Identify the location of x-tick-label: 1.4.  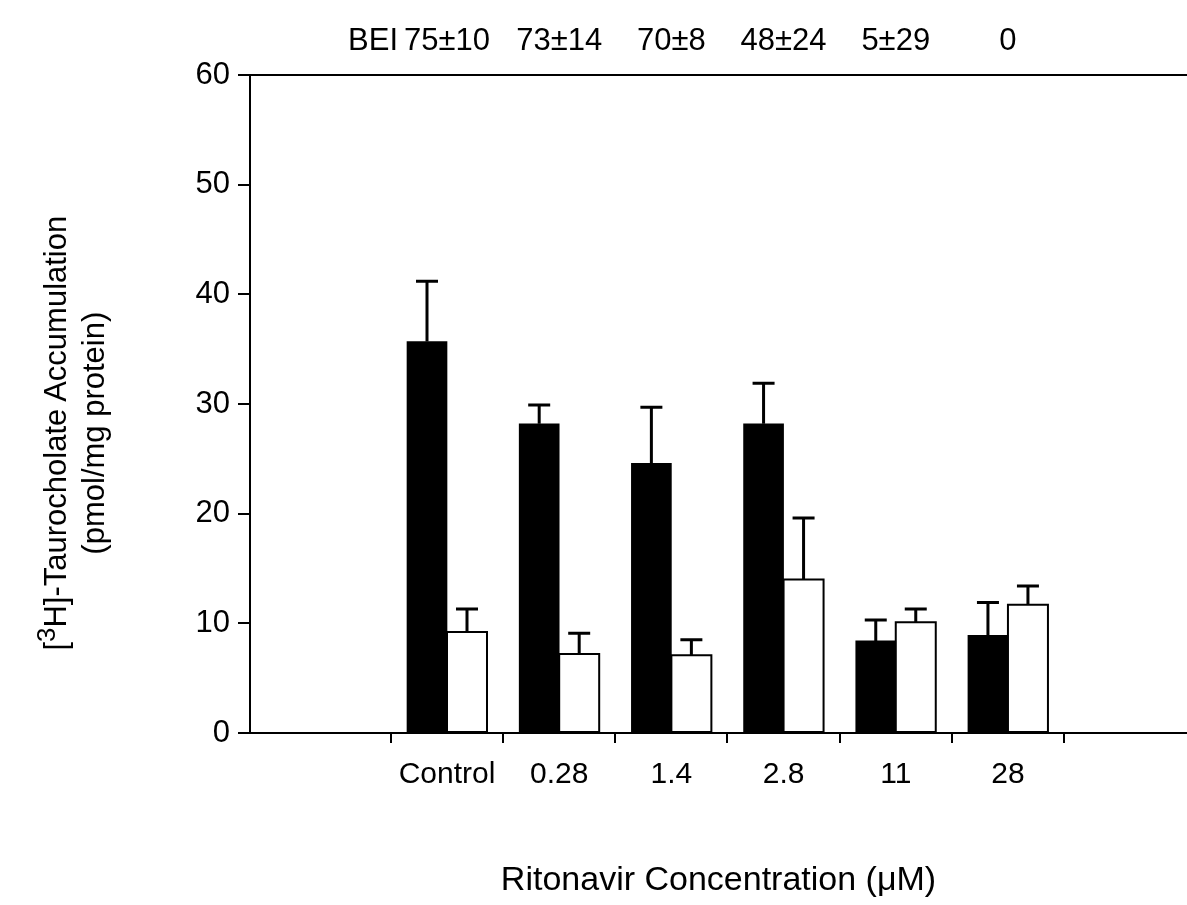
(671, 773).